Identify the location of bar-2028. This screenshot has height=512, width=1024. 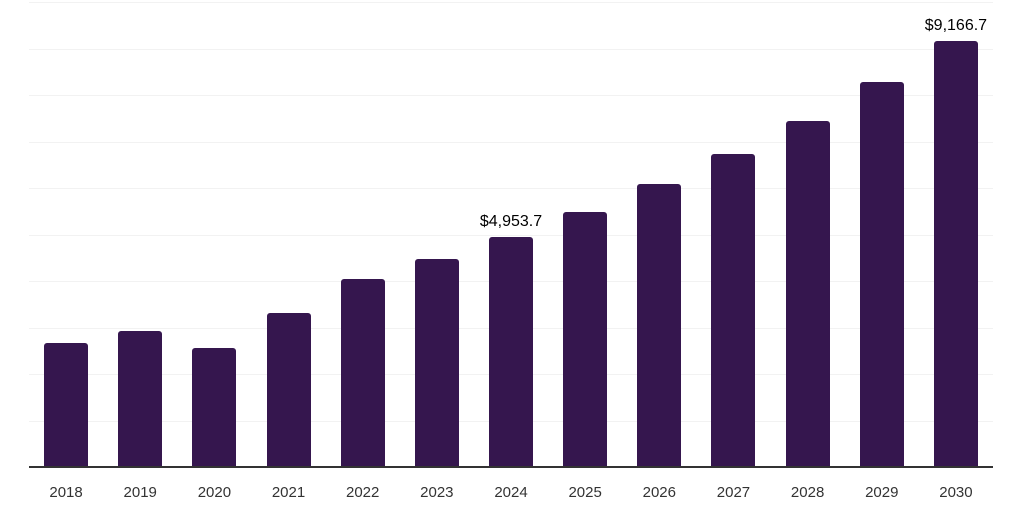
(807, 293).